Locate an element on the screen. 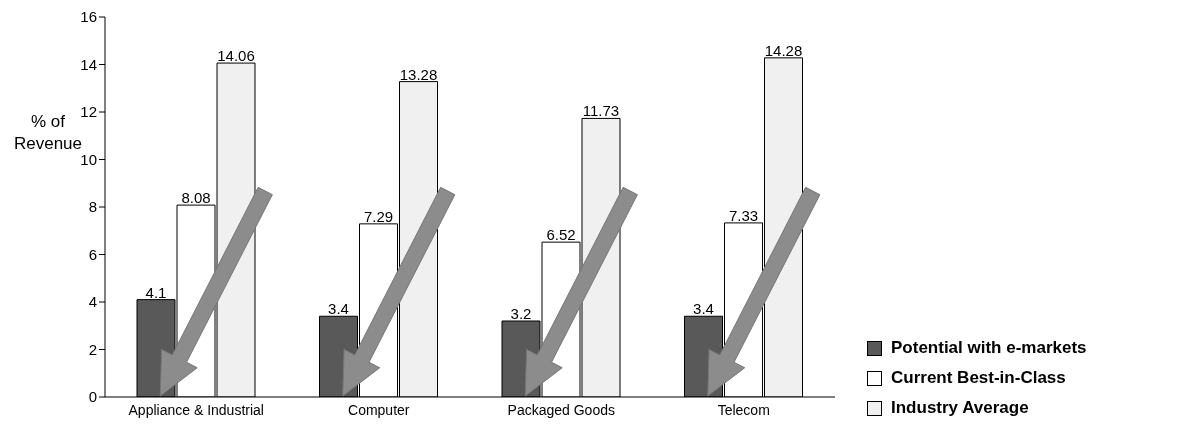 Image resolution: width=1185 pixels, height=436 pixels. y-tick-label: 10 is located at coordinates (88, 159).